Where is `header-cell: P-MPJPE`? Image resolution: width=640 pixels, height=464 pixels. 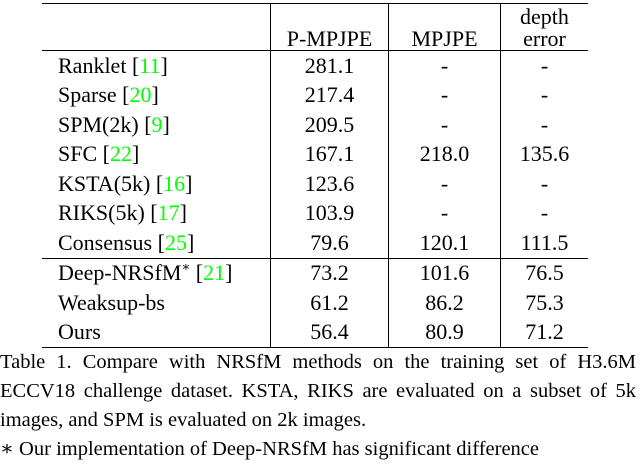
header-cell: P-MPJPE is located at coordinates (329, 27).